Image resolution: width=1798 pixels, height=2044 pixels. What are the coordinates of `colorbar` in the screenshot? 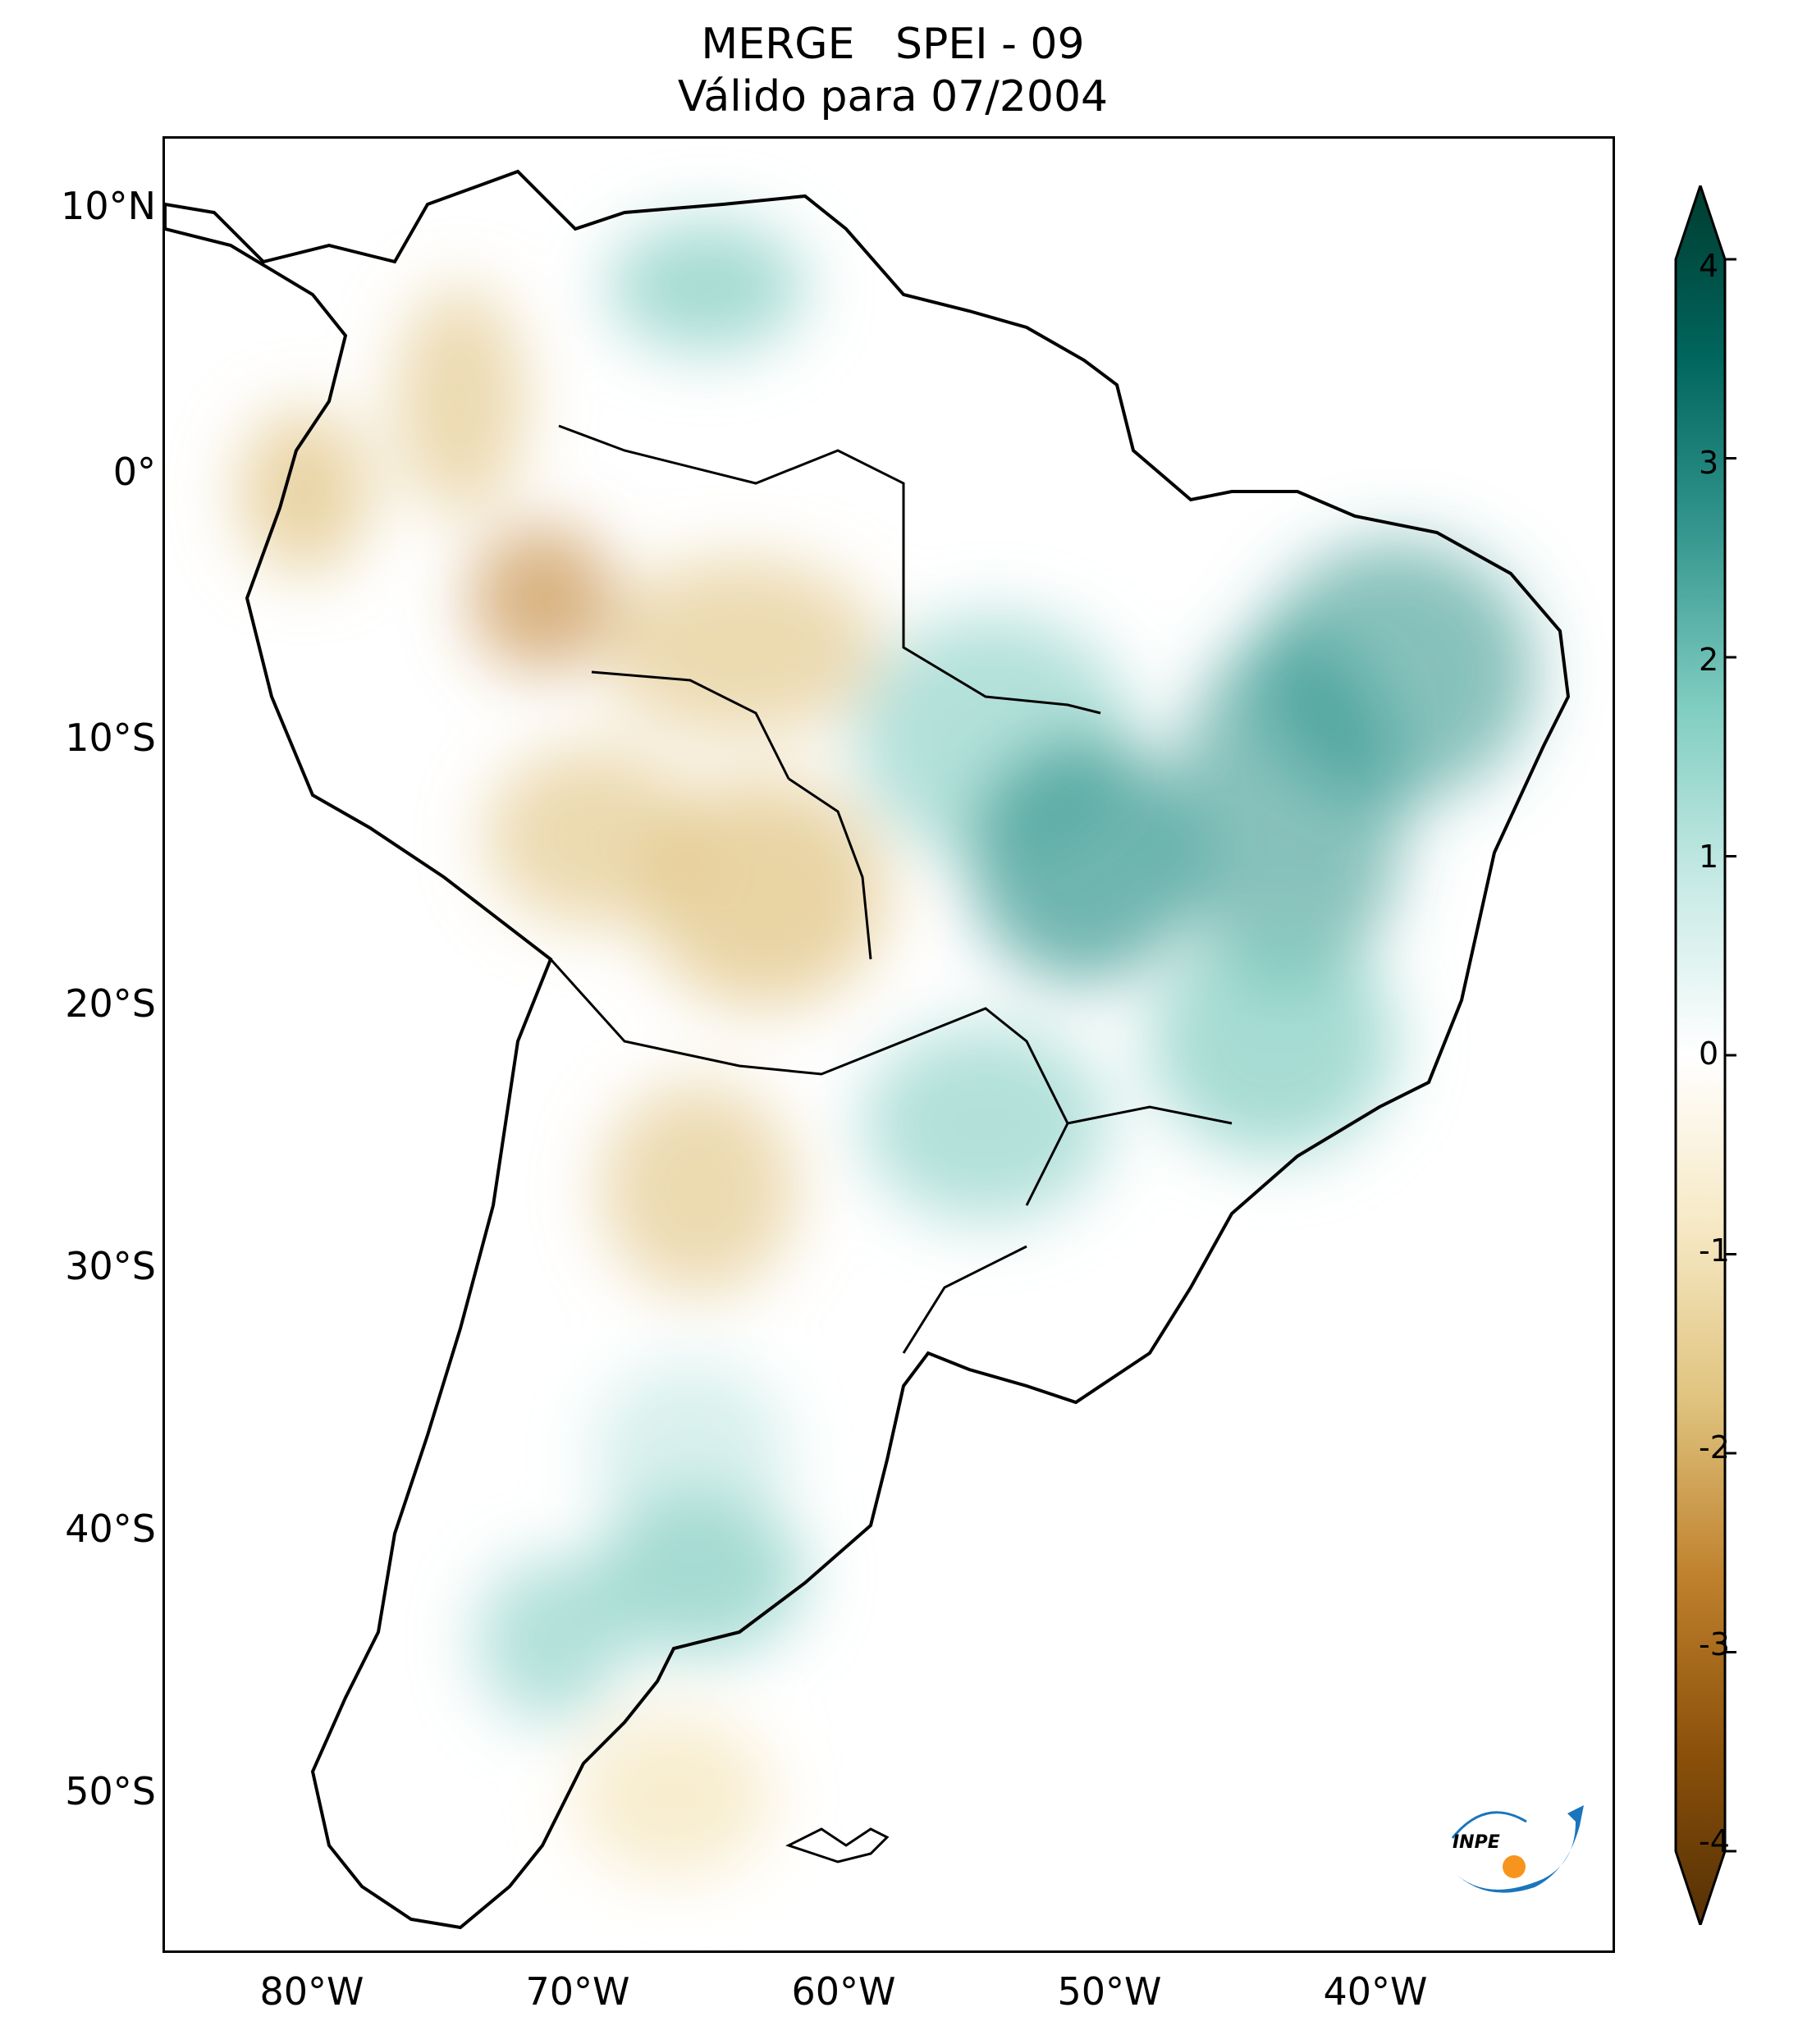 It's located at (1705, 1055).